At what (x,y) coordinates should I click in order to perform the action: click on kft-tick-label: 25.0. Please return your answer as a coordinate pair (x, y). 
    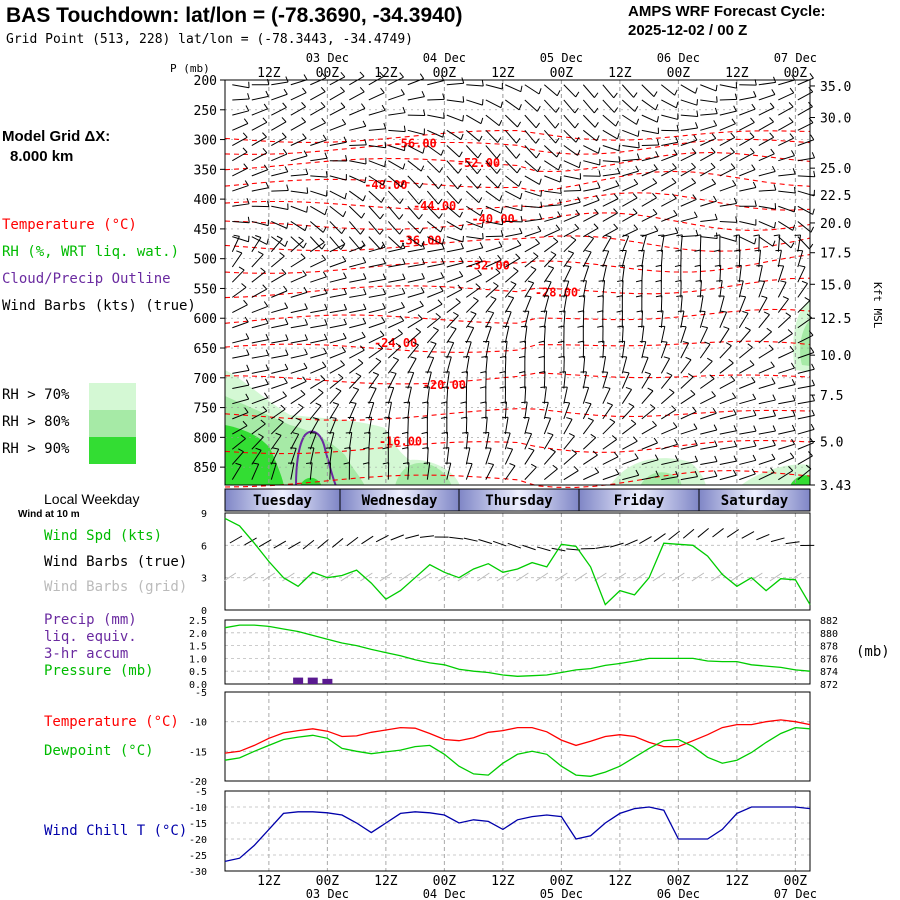
    Looking at the image, I should click on (835, 169).